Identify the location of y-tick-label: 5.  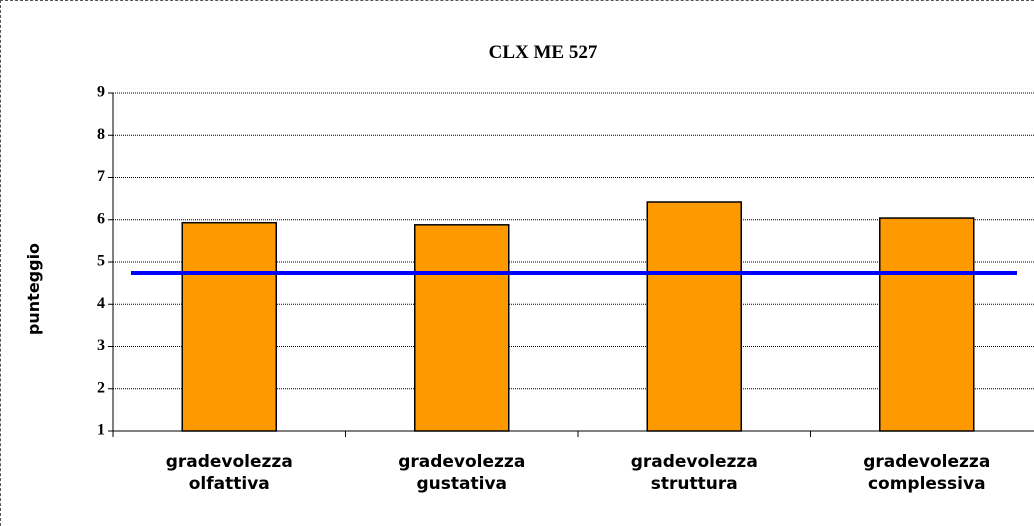
(101, 261).